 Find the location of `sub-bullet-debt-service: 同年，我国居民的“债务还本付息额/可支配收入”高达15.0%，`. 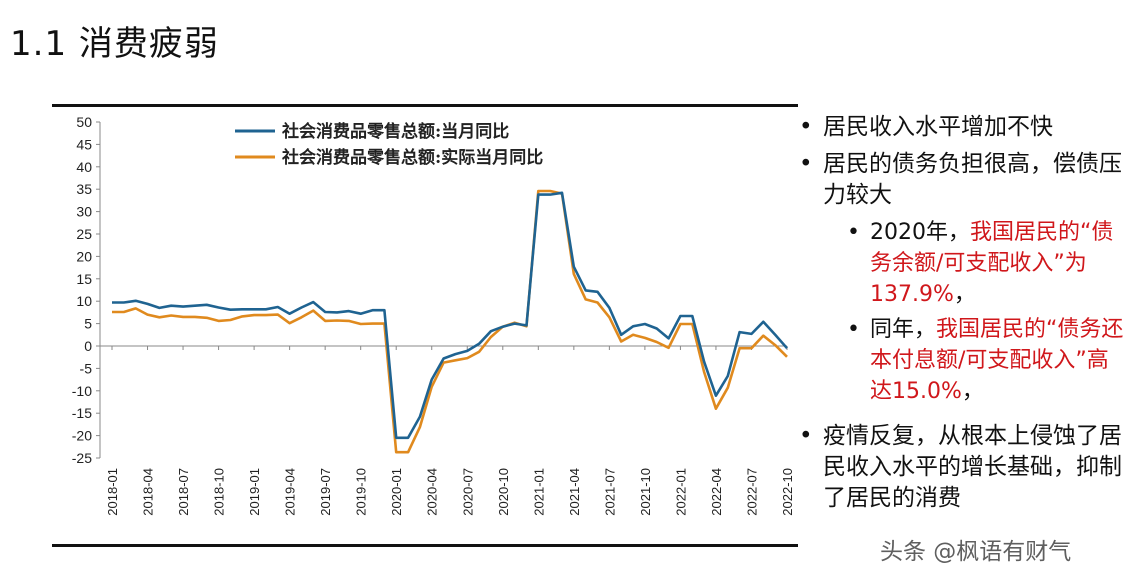

sub-bullet-debt-service: 同年，我国居民的“债务还本付息额/可支配收入”高达15.0%， is located at coordinates (962, 360).